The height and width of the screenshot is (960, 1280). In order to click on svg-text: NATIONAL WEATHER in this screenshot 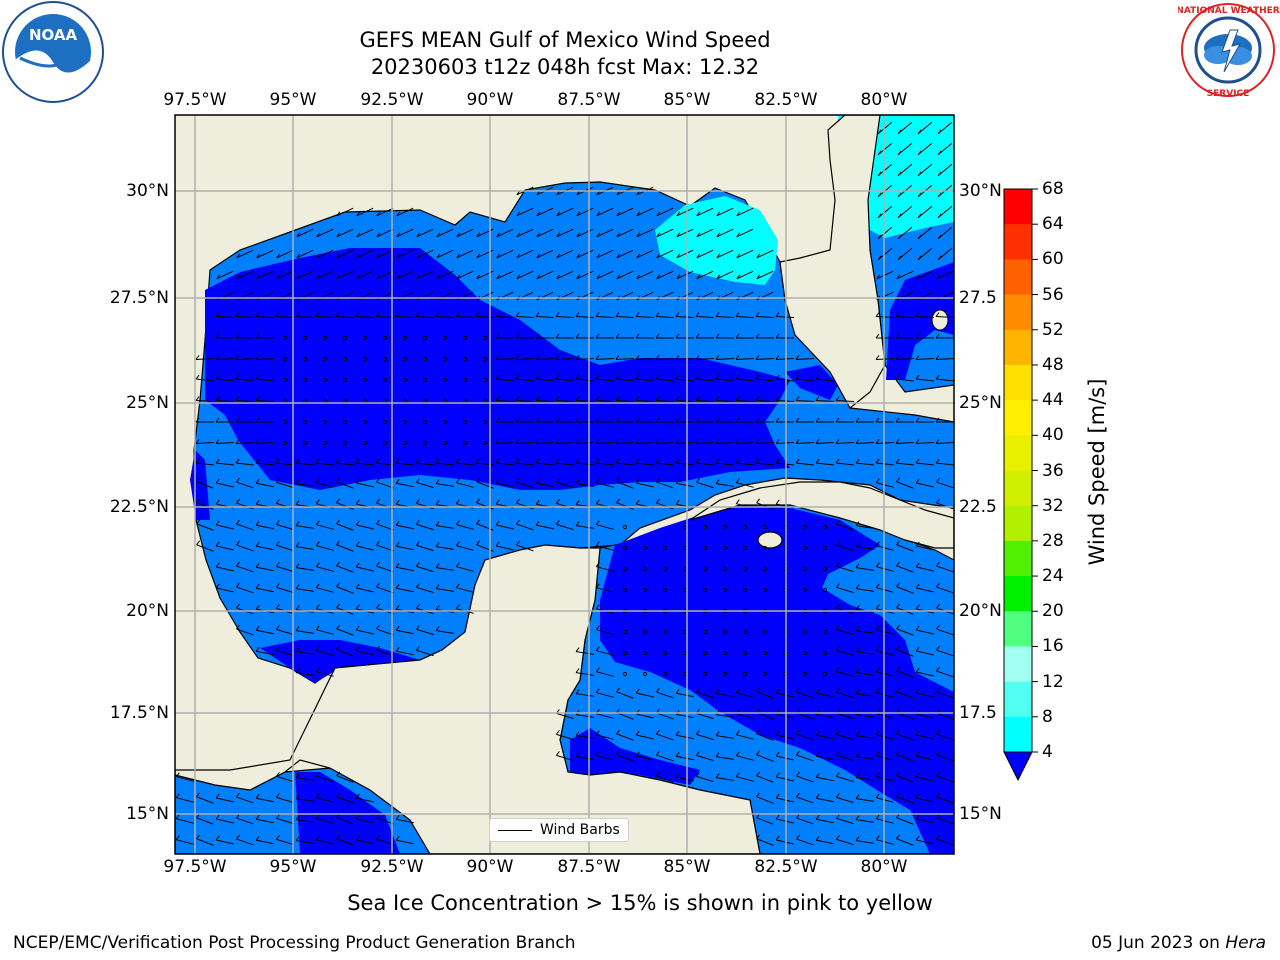, I will do `click(1229, 11)`.